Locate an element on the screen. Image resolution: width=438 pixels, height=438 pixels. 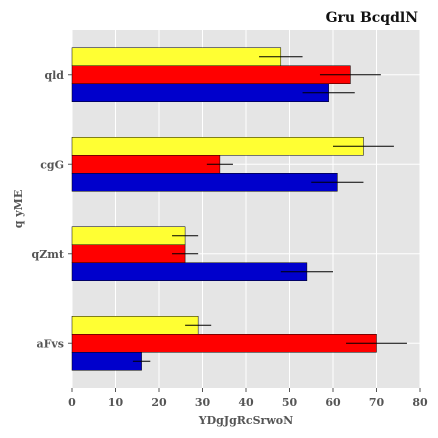
y-tick-label: qld is located at coordinates (54, 75).